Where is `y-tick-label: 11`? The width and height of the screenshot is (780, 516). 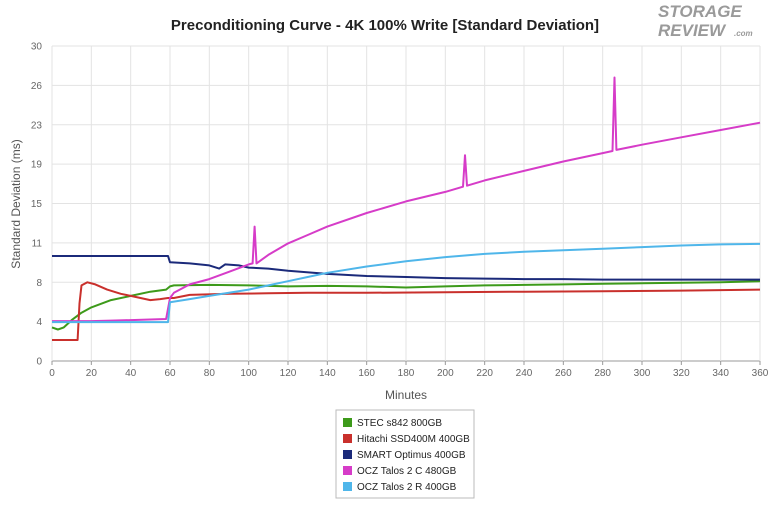
y-tick-label: 11 is located at coordinates (37, 243).